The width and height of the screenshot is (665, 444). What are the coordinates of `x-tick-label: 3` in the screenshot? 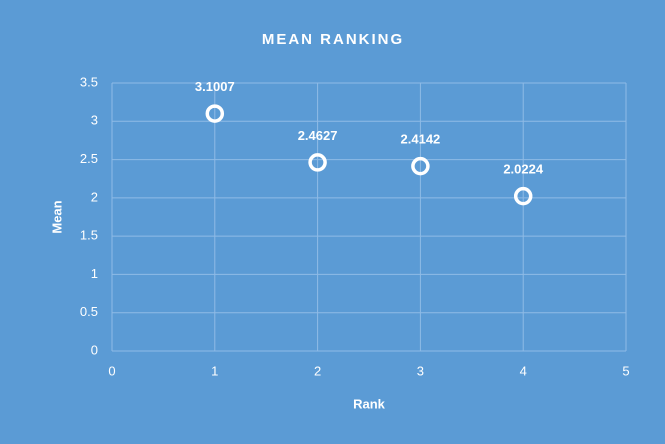 It's located at (420, 370).